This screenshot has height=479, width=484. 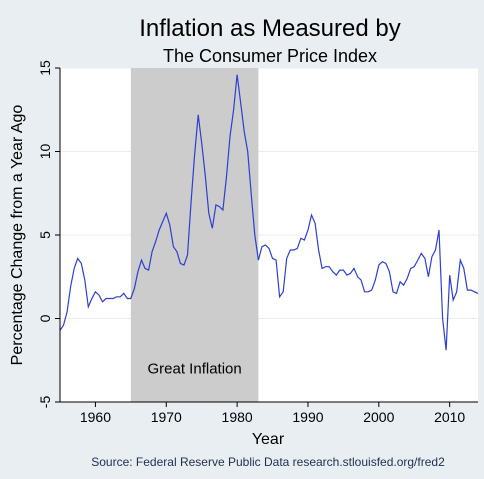 I want to click on chart-subtitle: The Consumer Price Index, so click(x=270, y=56).